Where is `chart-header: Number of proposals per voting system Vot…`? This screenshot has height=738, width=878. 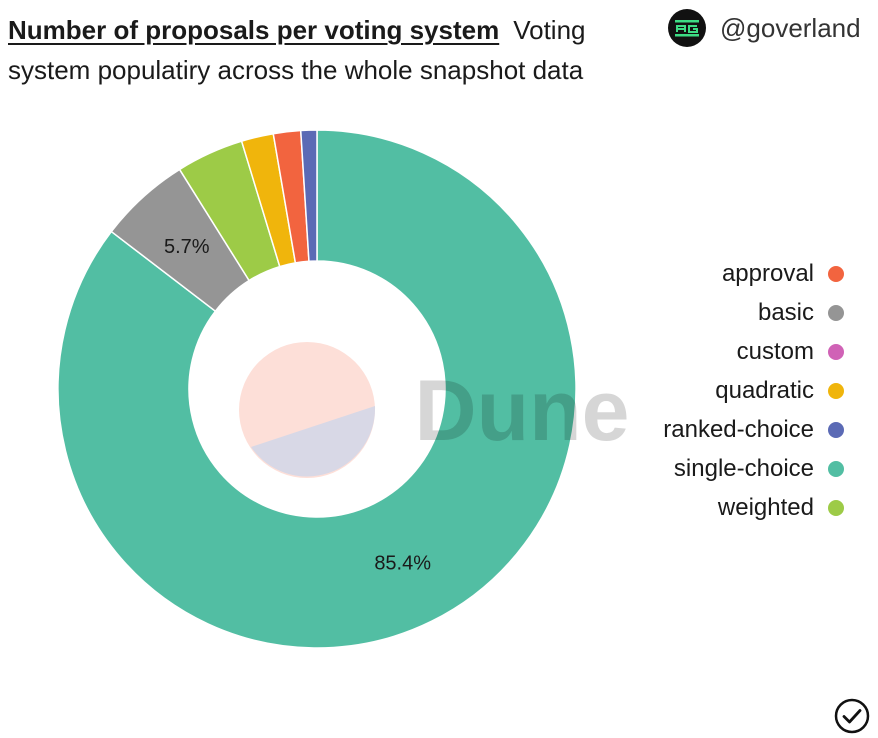
chart-header: Number of proposals per voting system Vot… is located at coordinates (328, 50).